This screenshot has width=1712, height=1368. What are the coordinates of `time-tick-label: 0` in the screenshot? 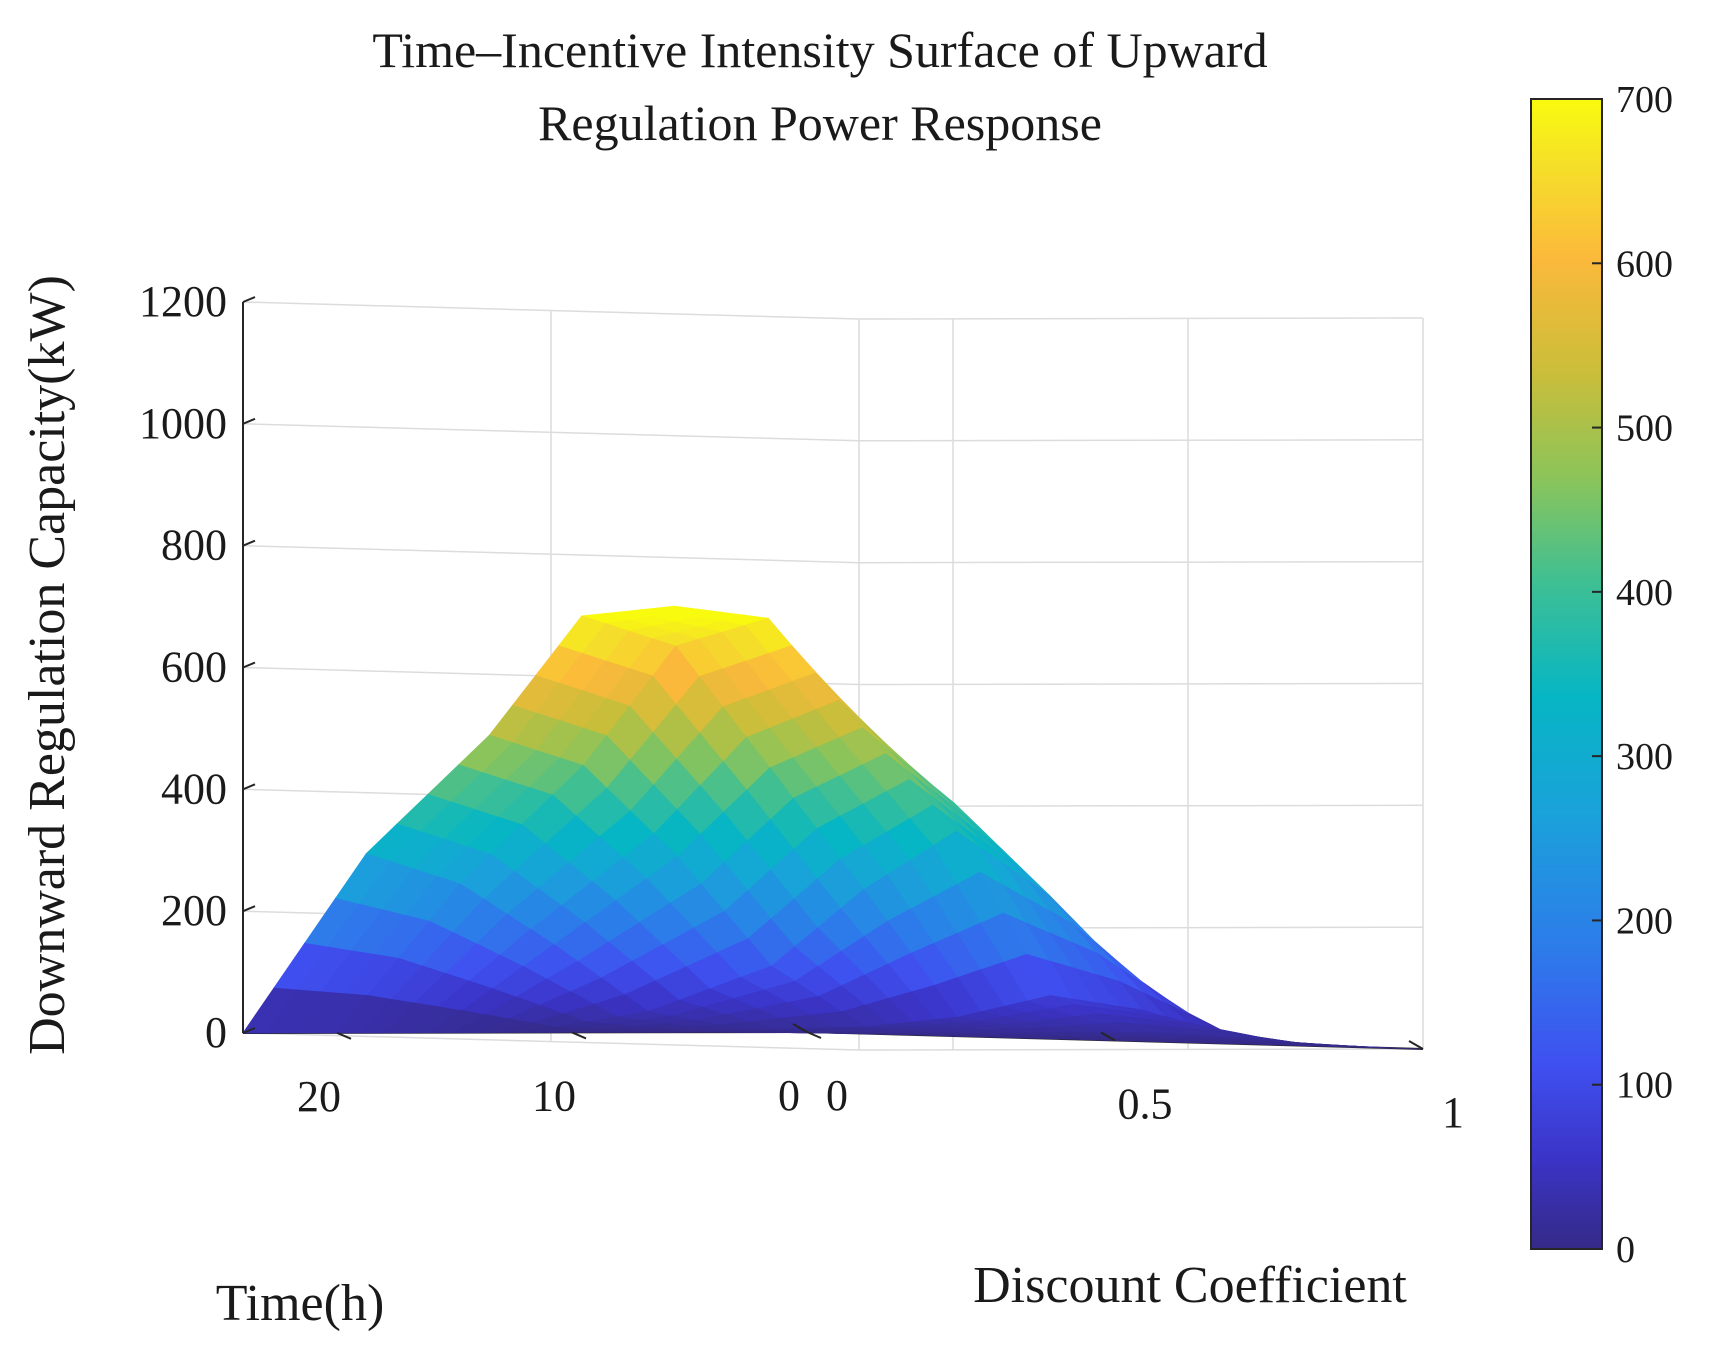 It's located at (789, 1095).